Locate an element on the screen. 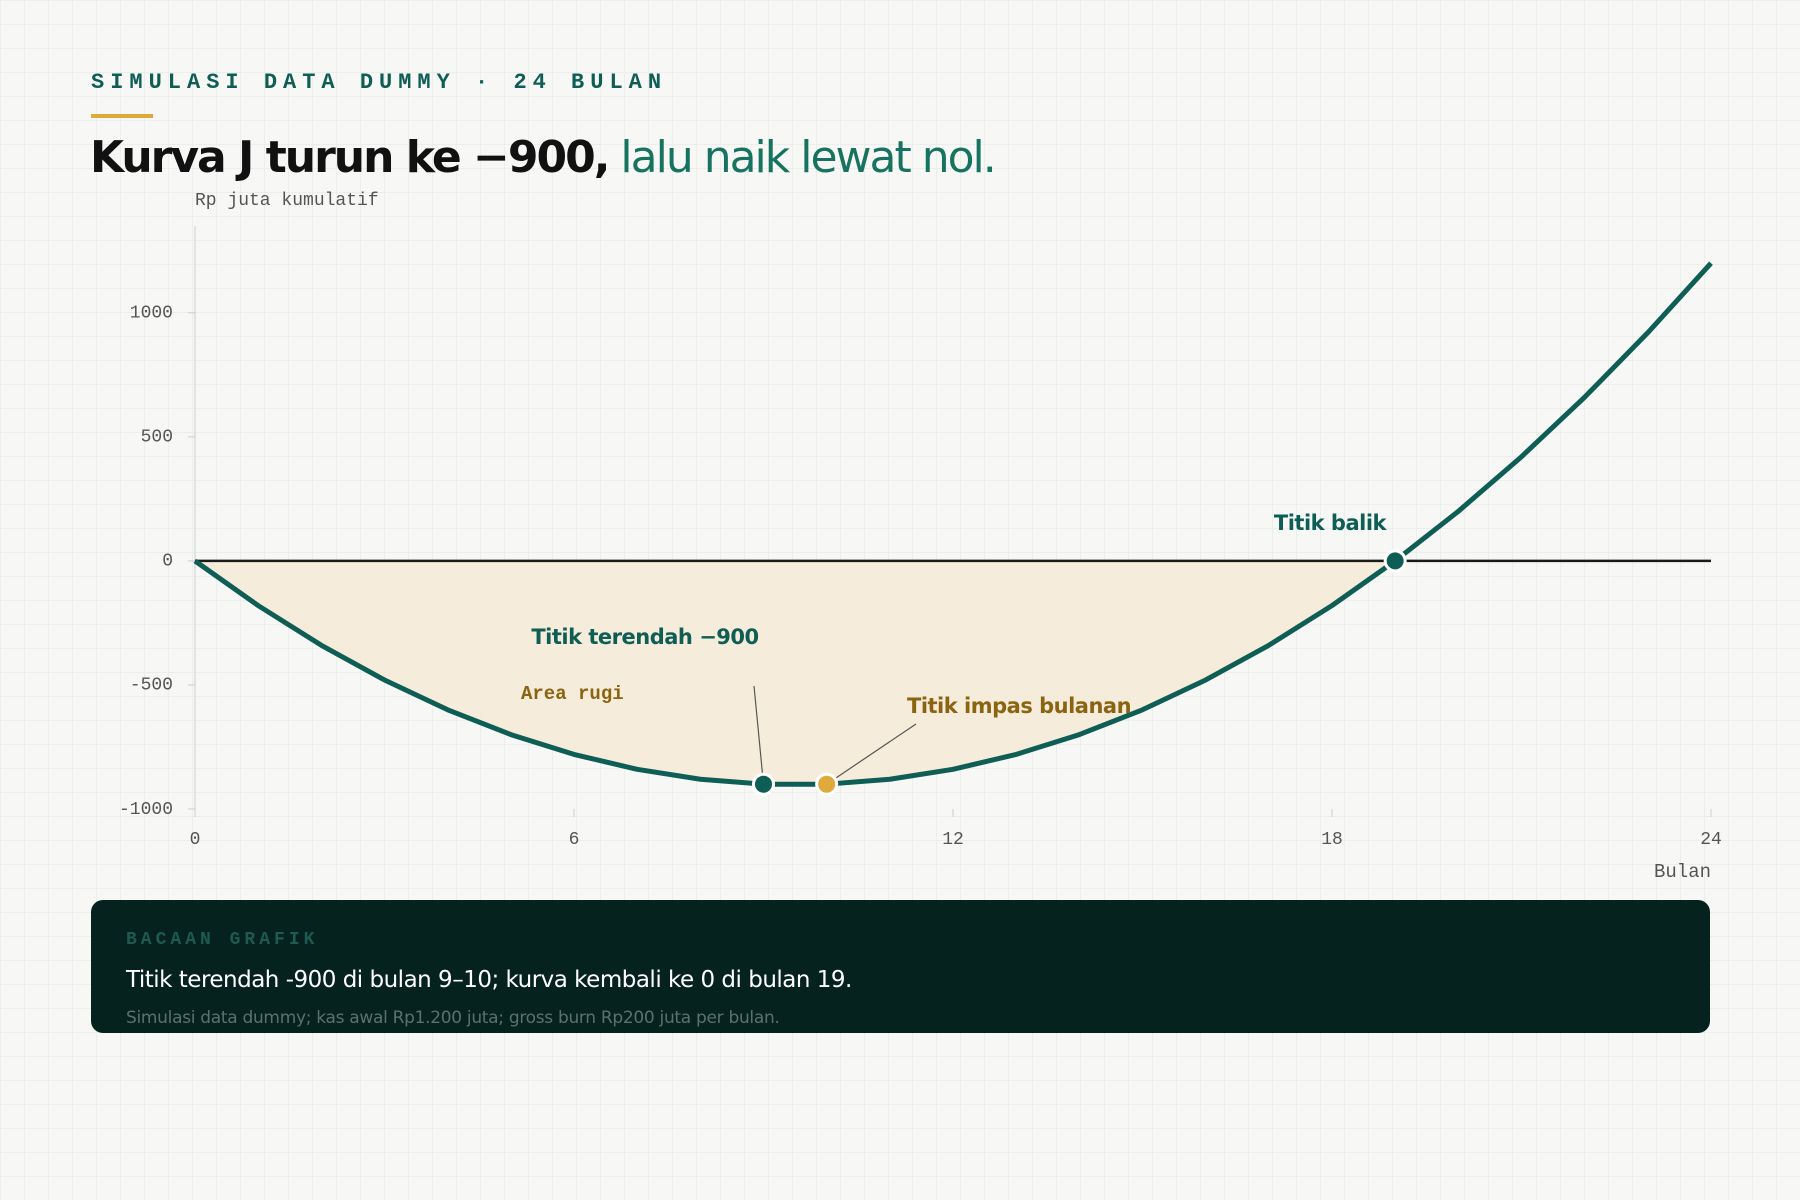  area-label: Area rugi is located at coordinates (572, 694).